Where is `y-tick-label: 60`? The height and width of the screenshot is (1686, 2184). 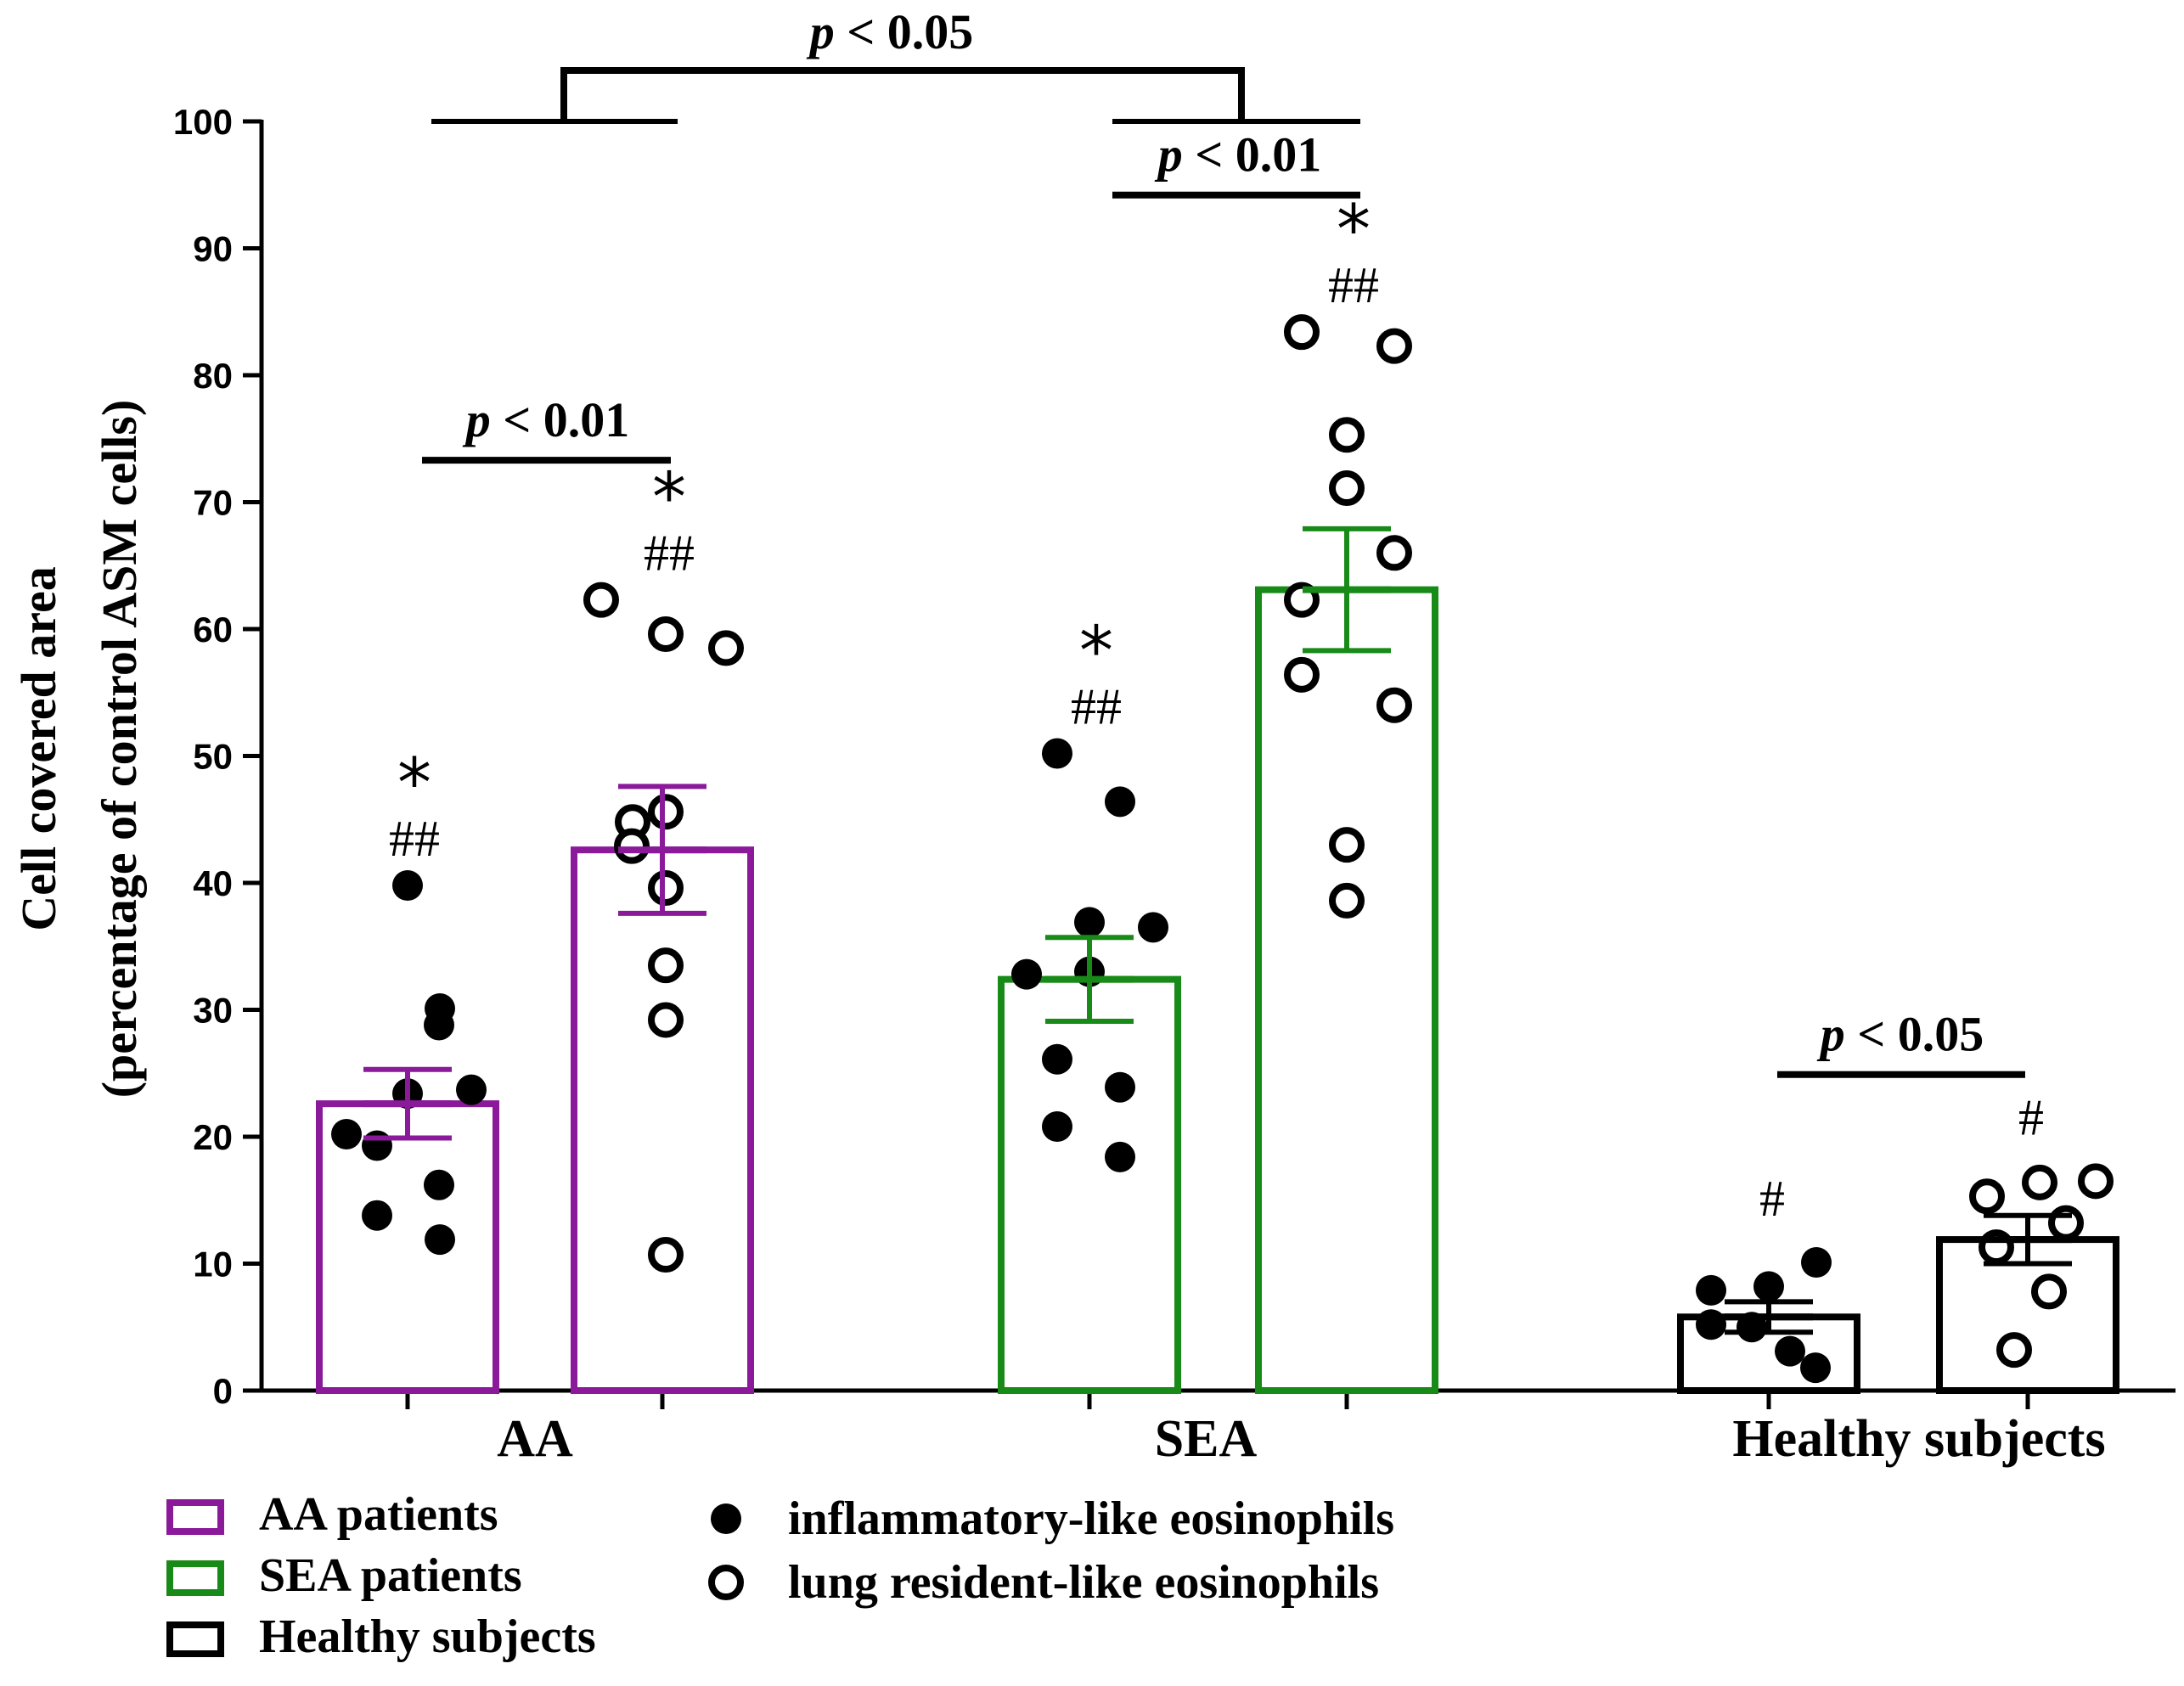 y-tick-label: 60 is located at coordinates (213, 630).